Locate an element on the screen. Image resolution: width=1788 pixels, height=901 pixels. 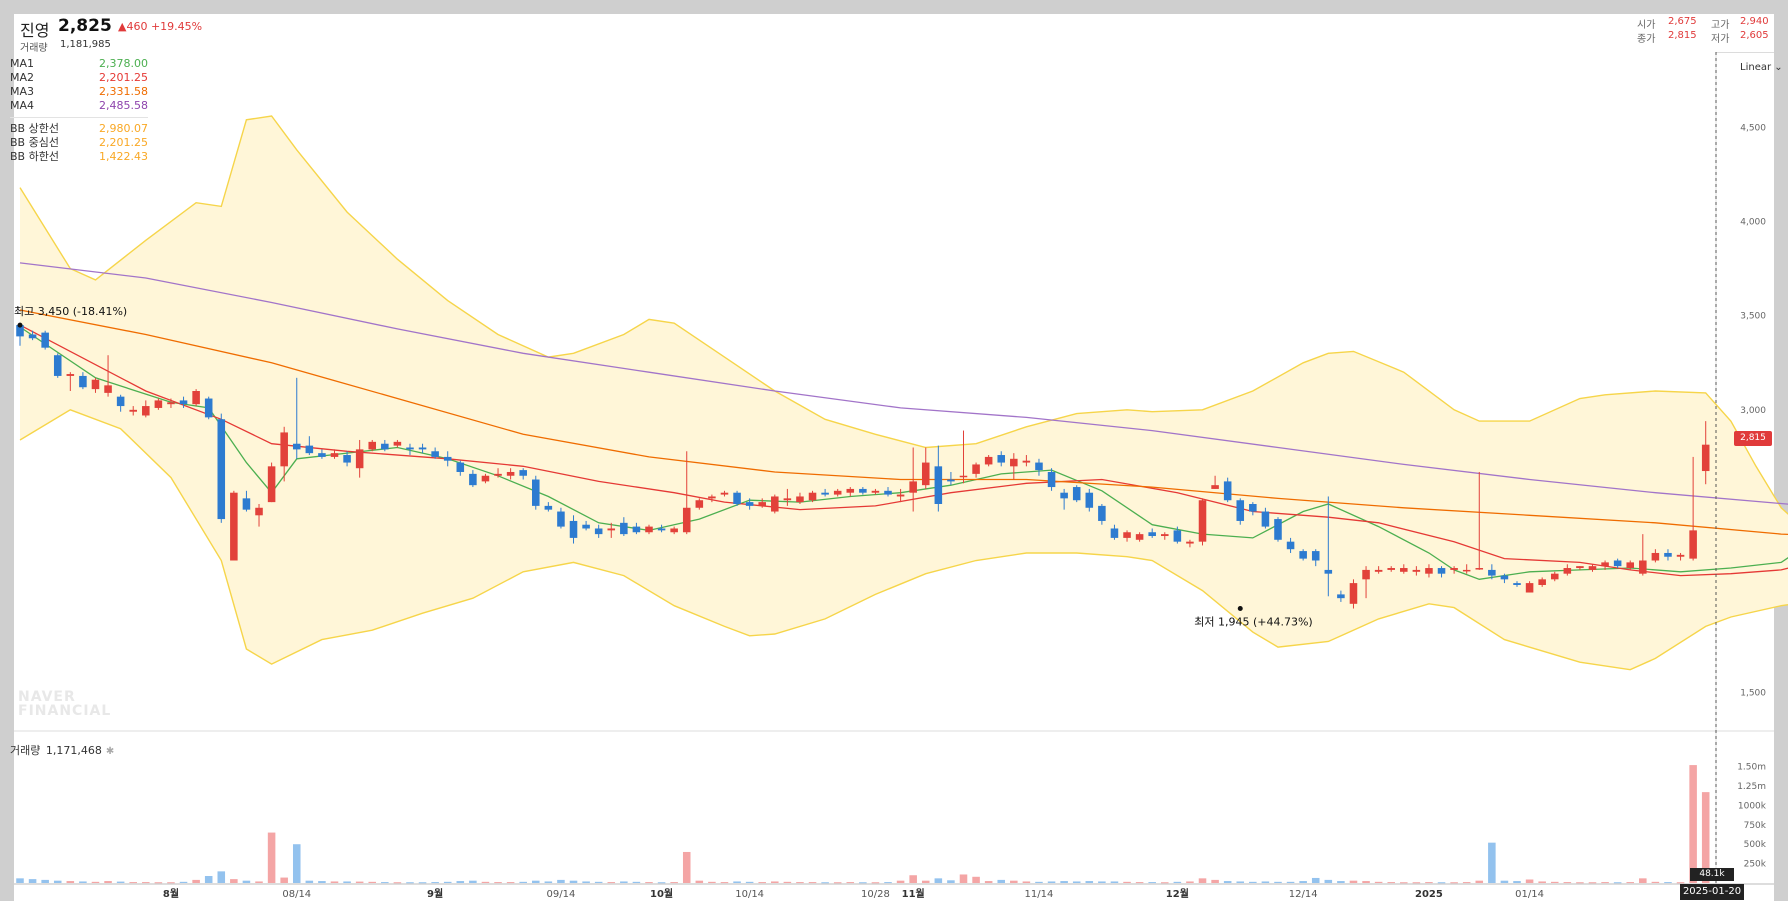
legend-value: 2,378.00 is located at coordinates (123, 63).